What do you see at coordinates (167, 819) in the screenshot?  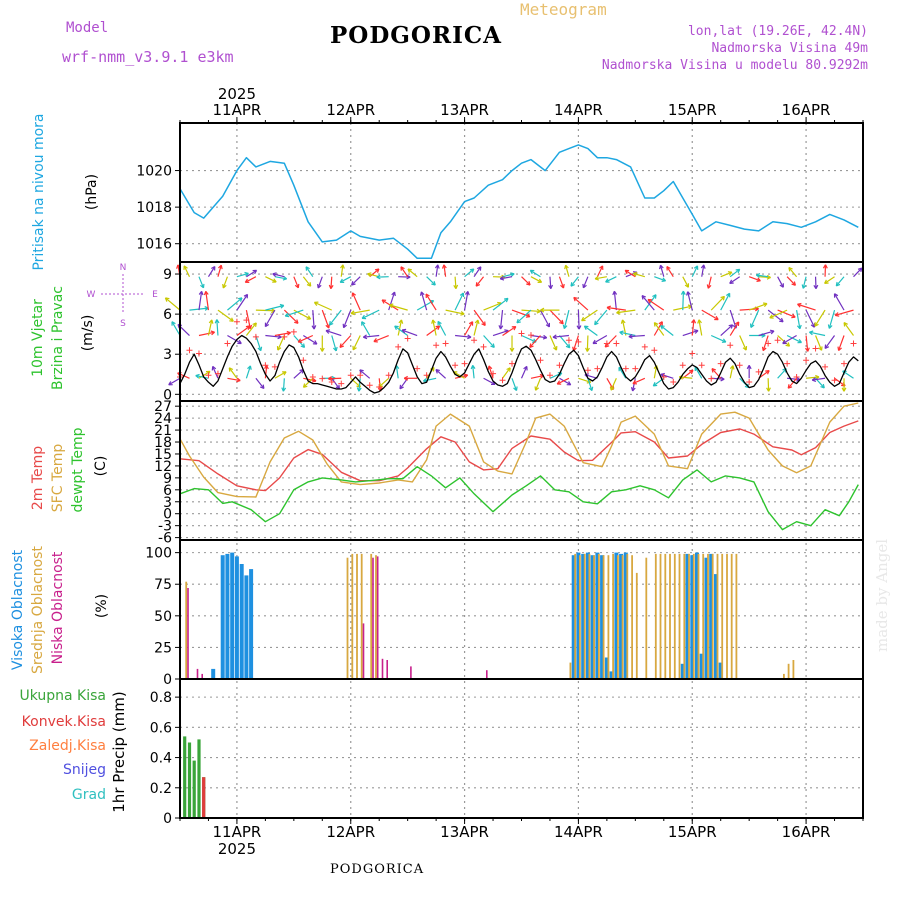 I see `precip-ytick-label: 0` at bounding box center [167, 819].